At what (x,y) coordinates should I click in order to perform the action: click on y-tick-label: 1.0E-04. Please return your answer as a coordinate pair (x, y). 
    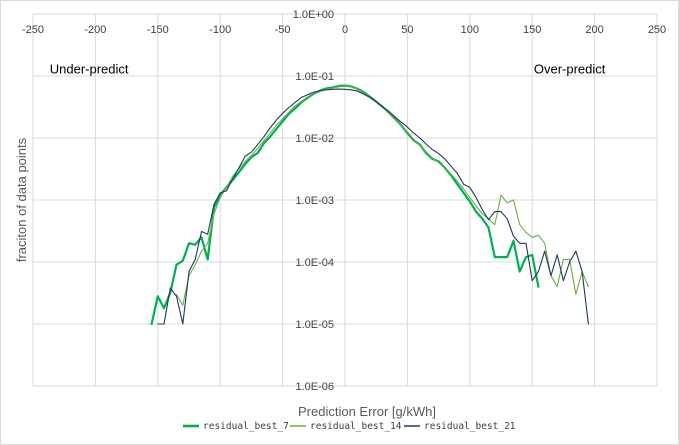
    Looking at the image, I should click on (314, 263).